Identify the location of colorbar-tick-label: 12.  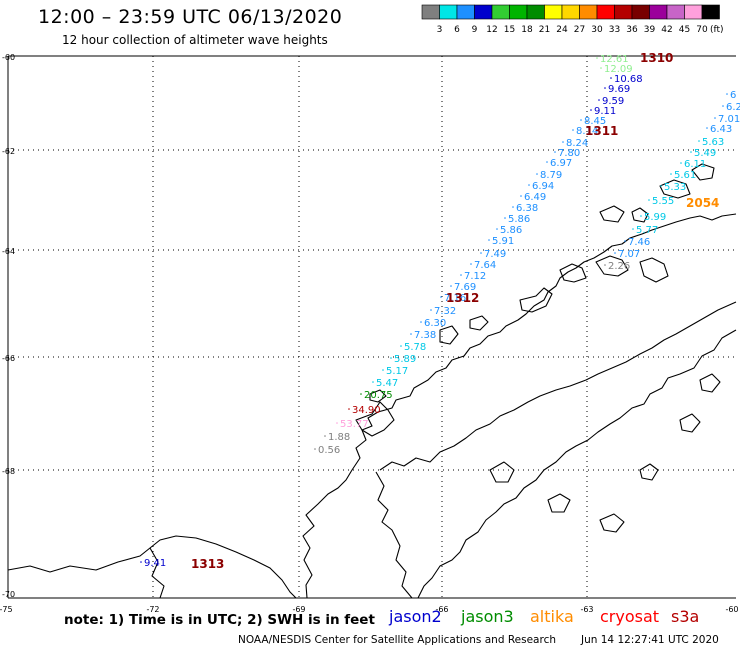
(491, 30).